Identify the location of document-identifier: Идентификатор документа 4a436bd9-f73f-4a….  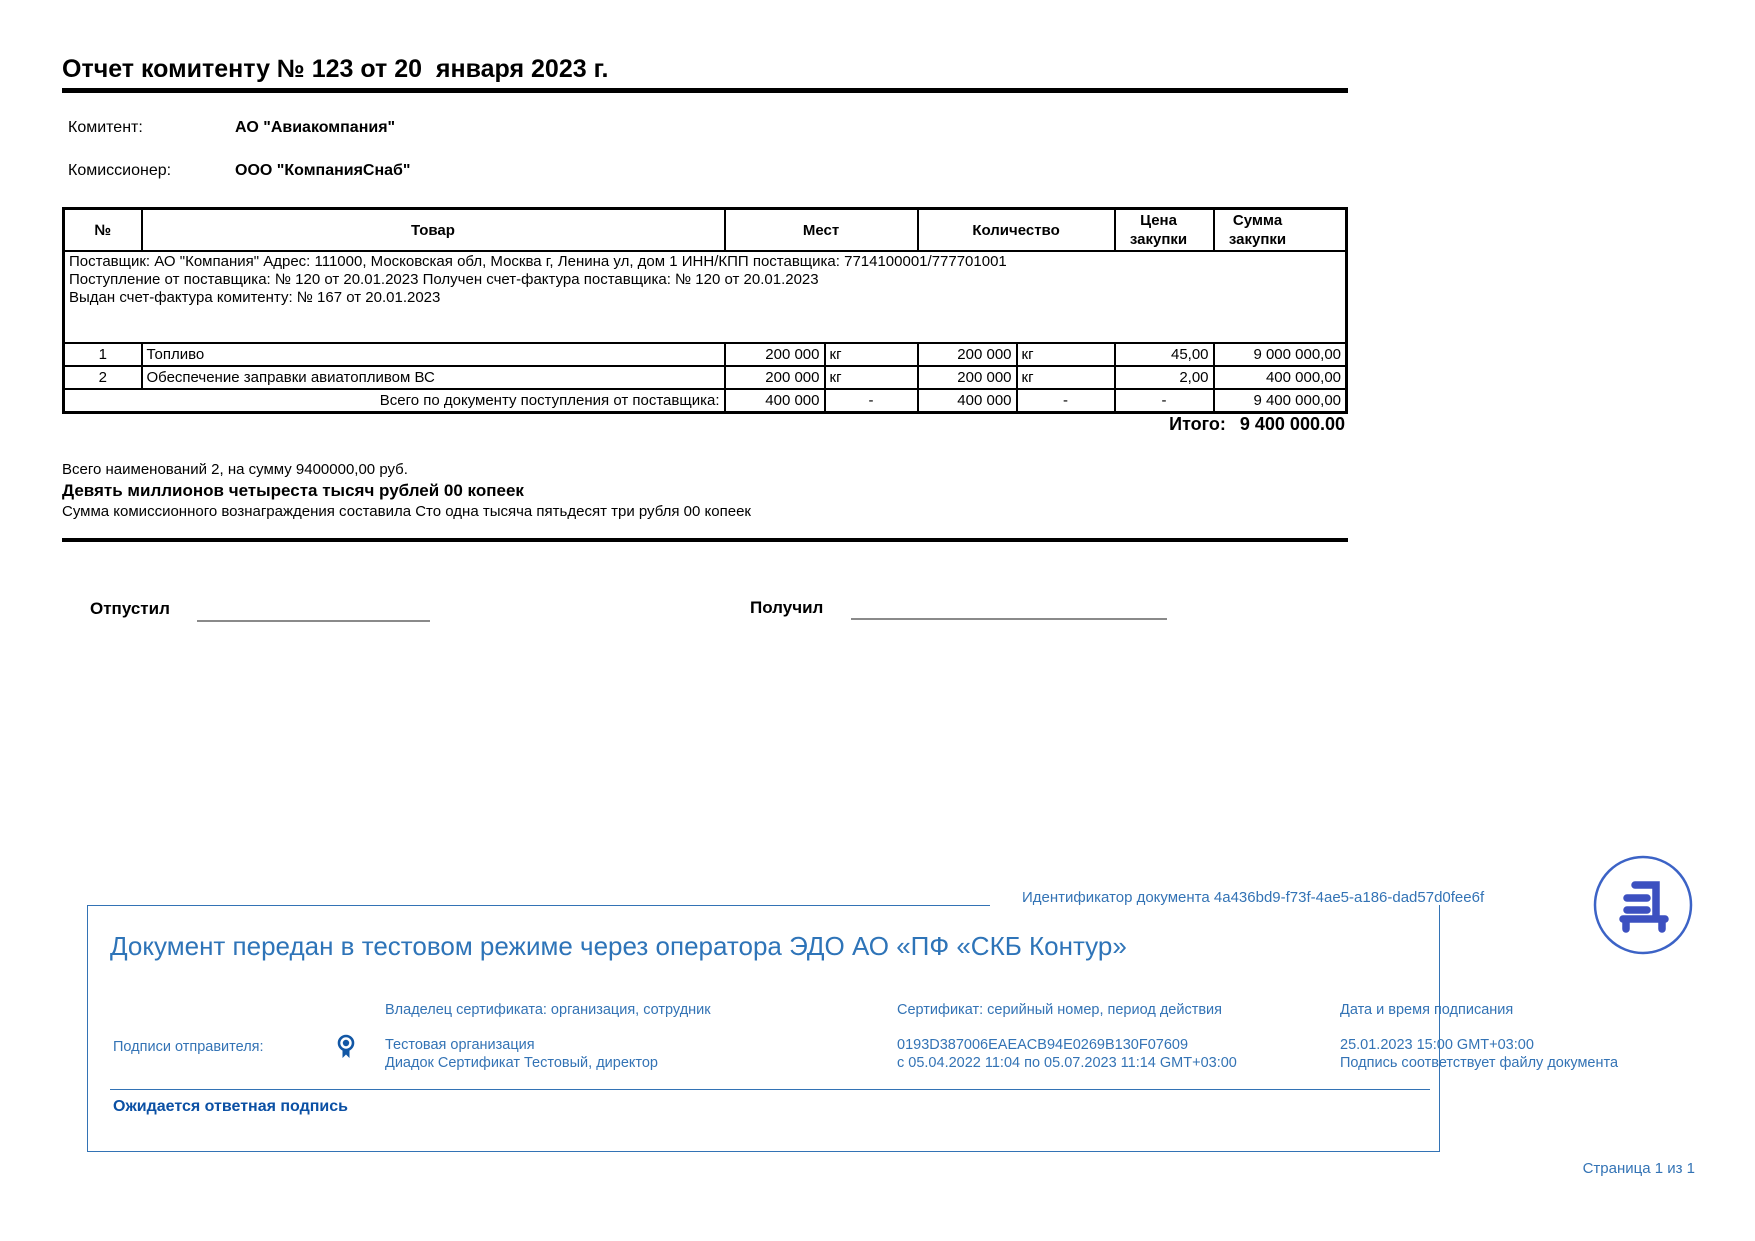
(1253, 897).